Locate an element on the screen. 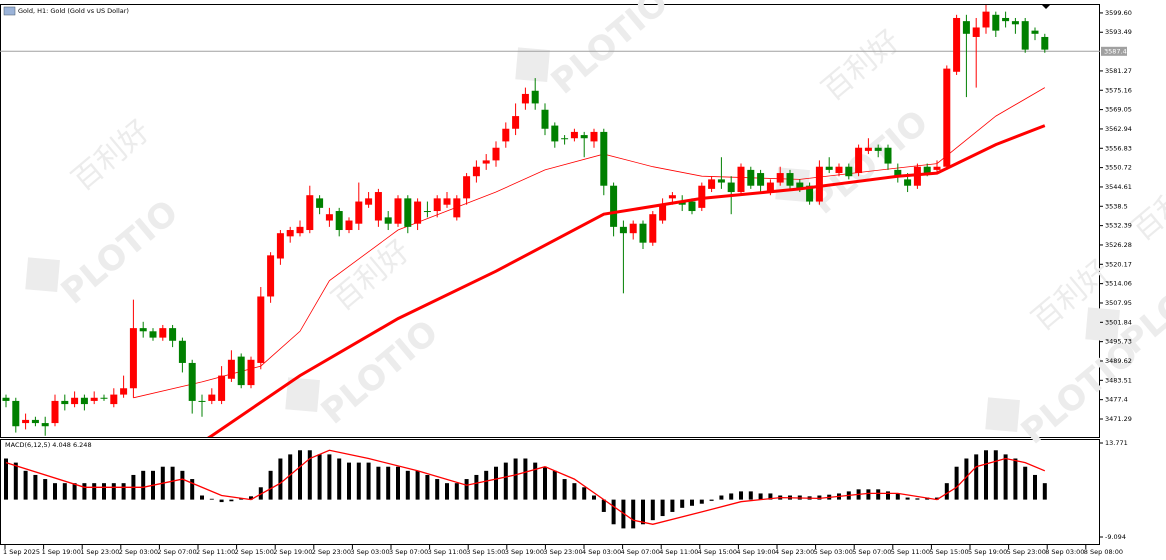  y-tick-label: 3550.72 is located at coordinates (1118, 168).